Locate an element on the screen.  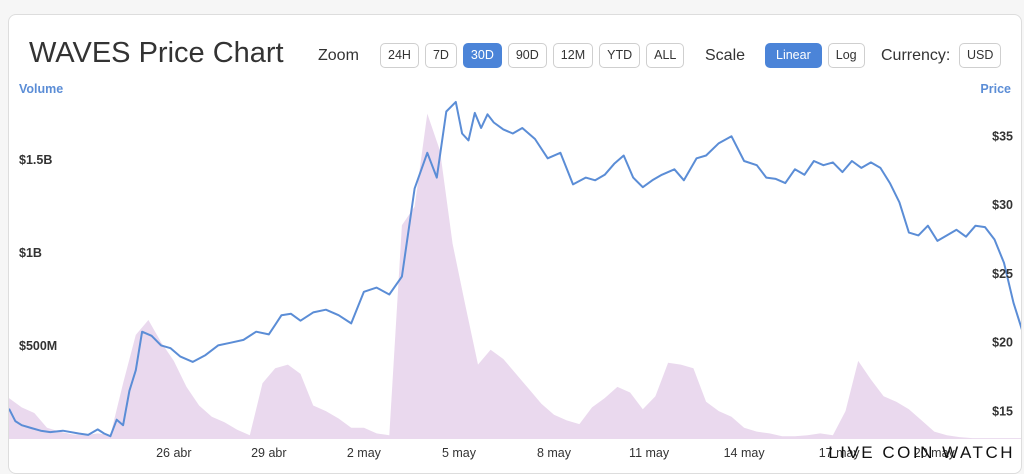
price-tick-label: $30 is located at coordinates (1002, 205).